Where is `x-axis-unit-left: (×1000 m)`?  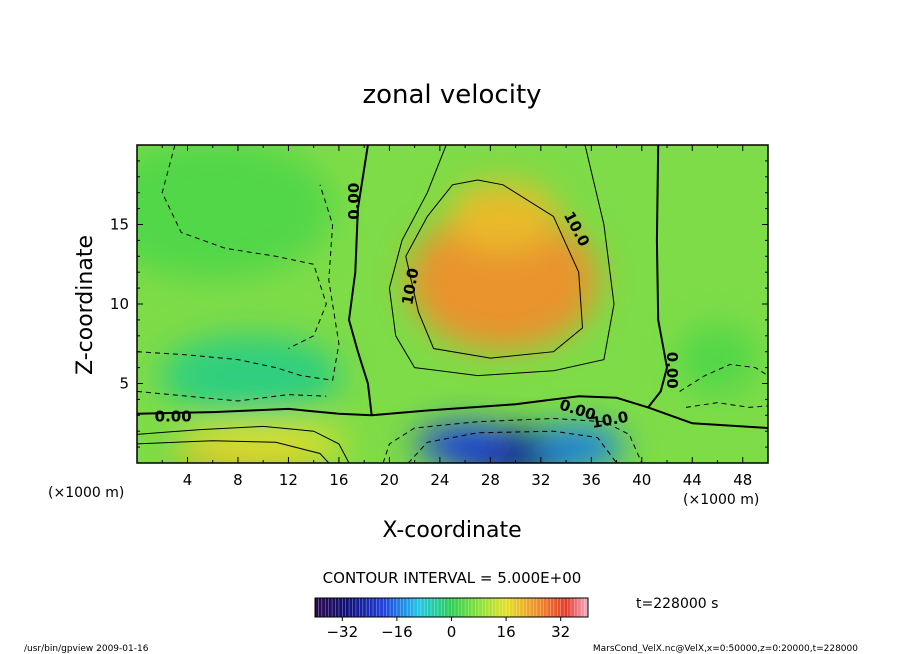
x-axis-unit-left: (×1000 m) is located at coordinates (86, 493).